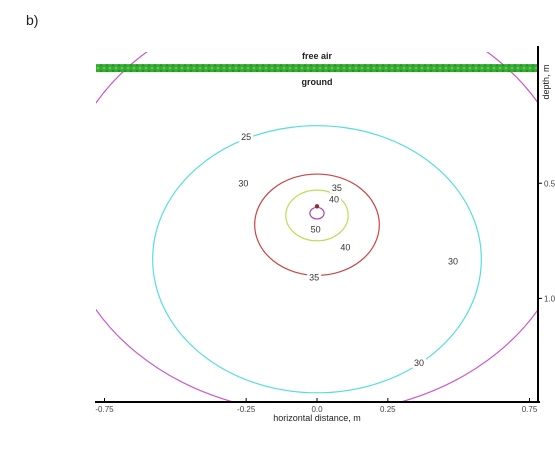  I want to click on label-free-air: free air, so click(317, 56).